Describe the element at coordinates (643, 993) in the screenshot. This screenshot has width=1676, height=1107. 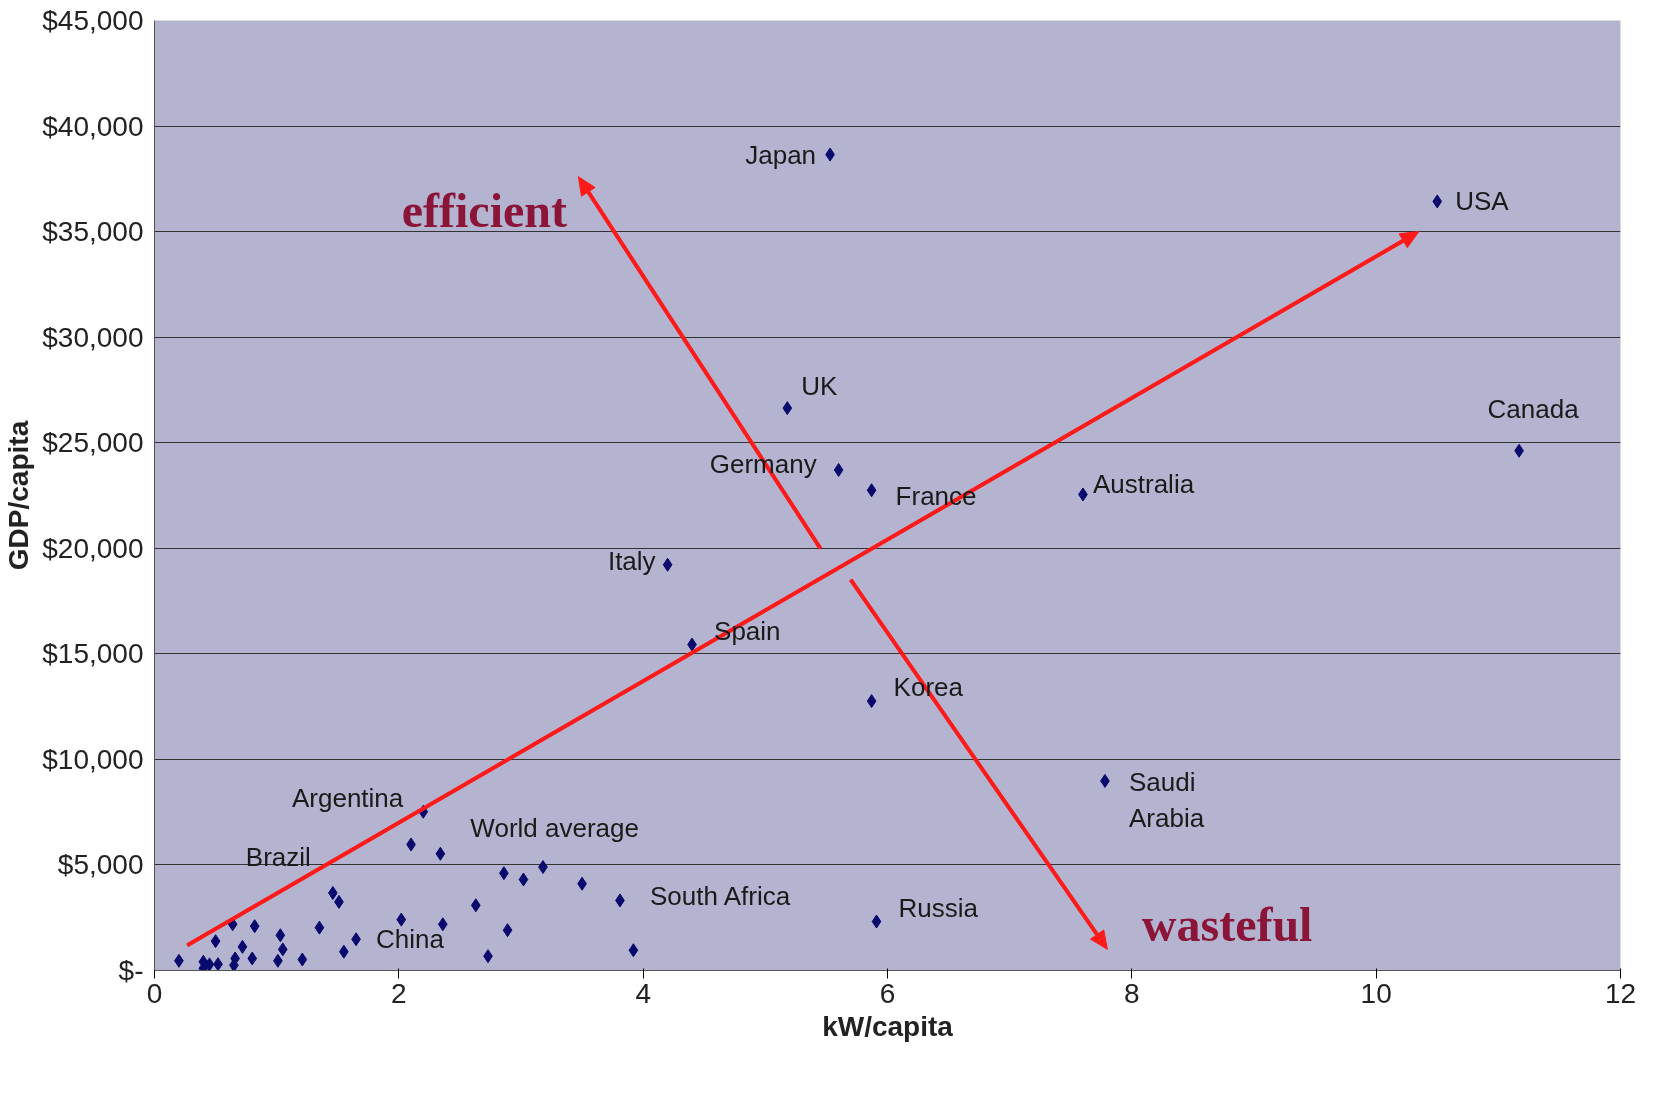
I see `x-tick-label: 4` at that location.